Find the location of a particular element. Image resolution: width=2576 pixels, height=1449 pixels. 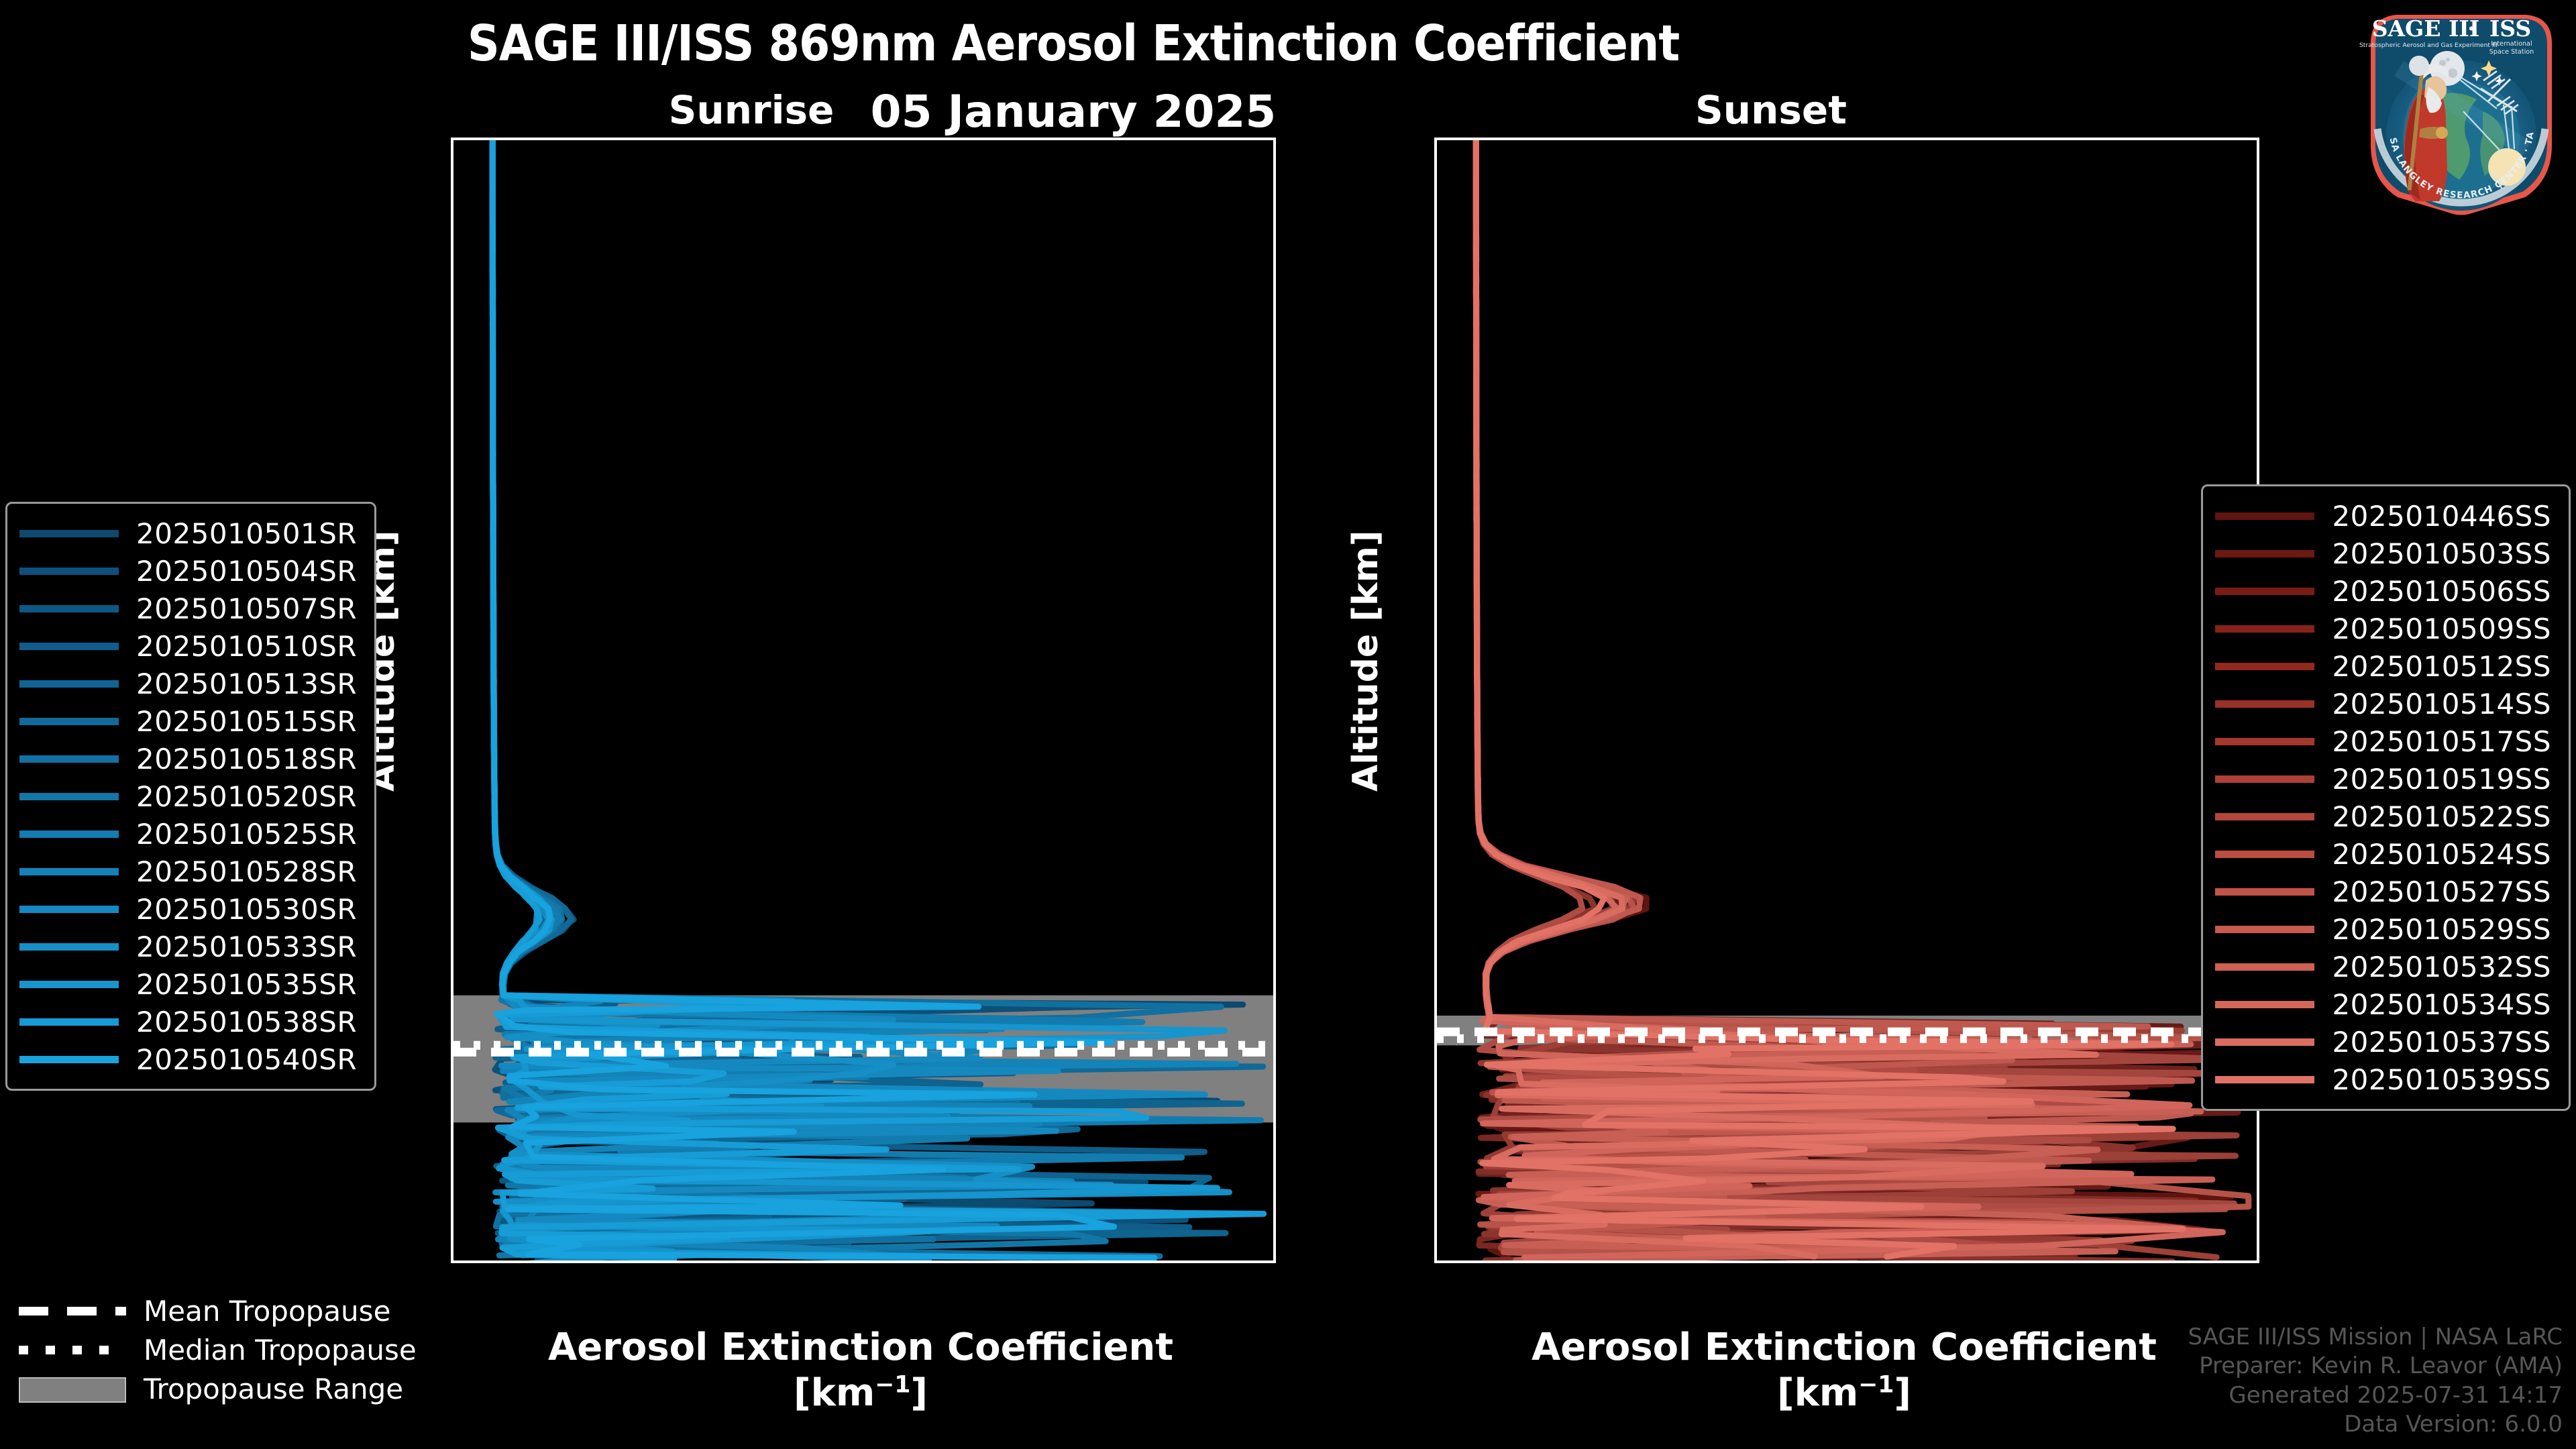

sunset-y-tick-label: 25 is located at coordinates (1435, 816).